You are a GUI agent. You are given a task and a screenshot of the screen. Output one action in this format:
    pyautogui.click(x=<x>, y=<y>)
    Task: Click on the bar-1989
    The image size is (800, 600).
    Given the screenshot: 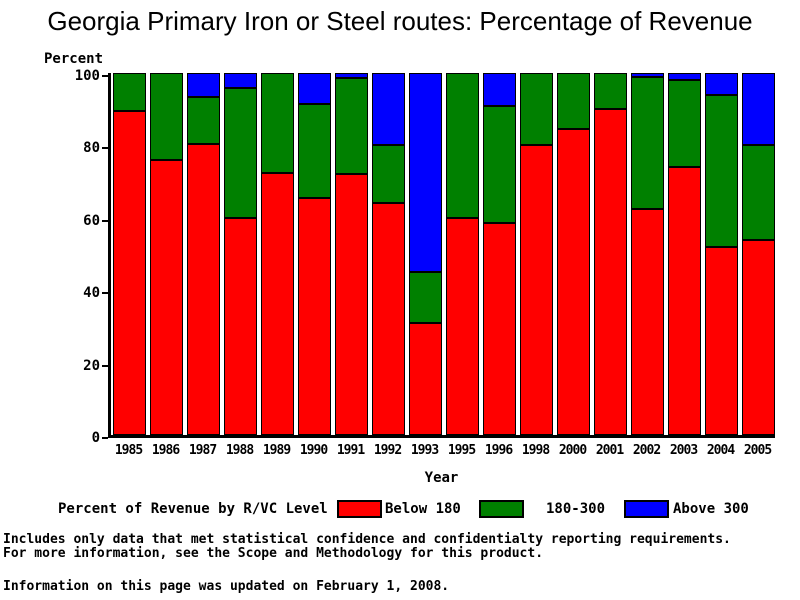 What is the action you would take?
    pyautogui.click(x=277, y=254)
    